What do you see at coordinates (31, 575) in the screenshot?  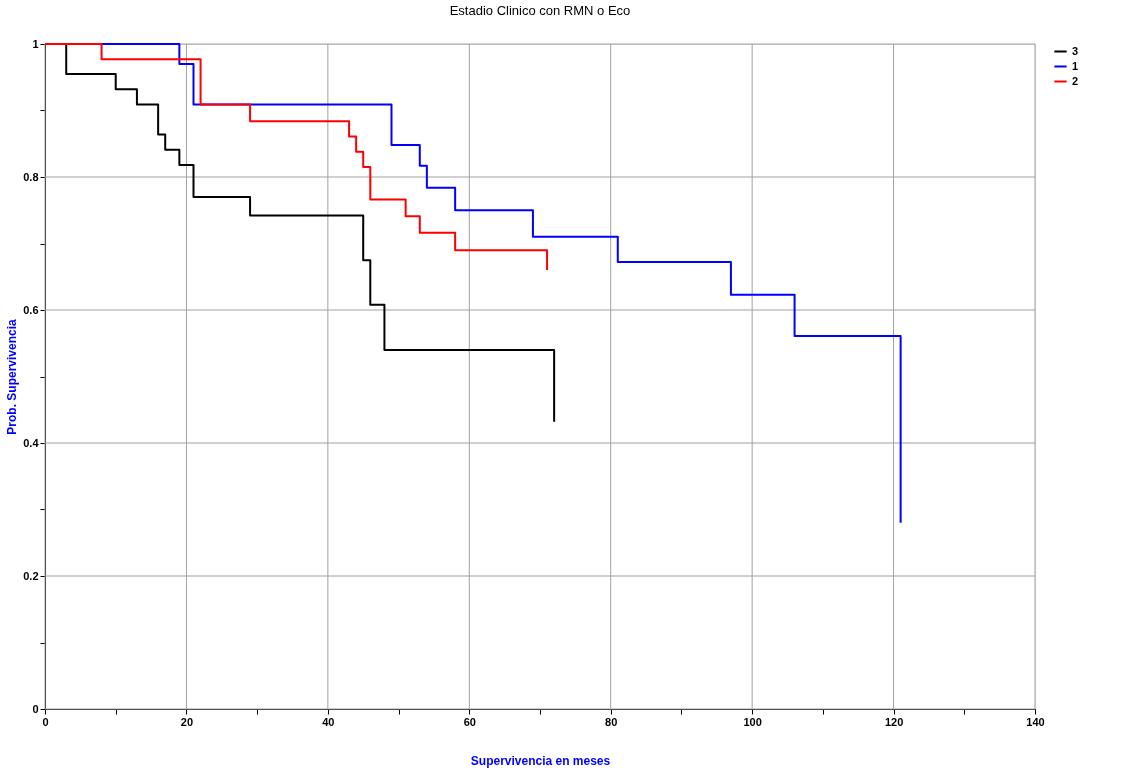 I see `y-tick-label: 0.2` at bounding box center [31, 575].